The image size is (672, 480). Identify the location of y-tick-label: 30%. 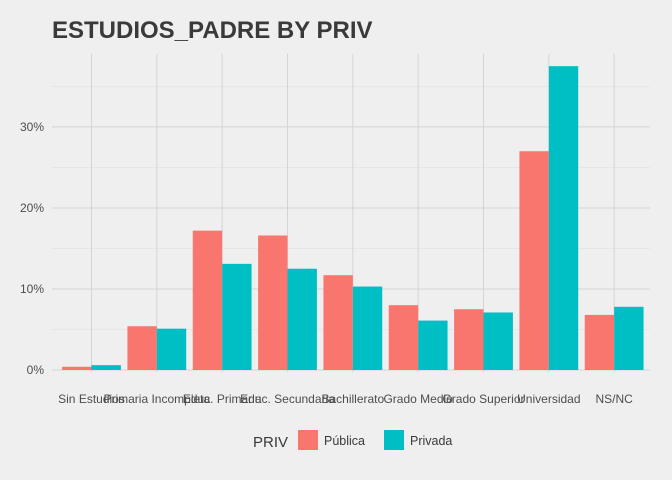
(32, 127).